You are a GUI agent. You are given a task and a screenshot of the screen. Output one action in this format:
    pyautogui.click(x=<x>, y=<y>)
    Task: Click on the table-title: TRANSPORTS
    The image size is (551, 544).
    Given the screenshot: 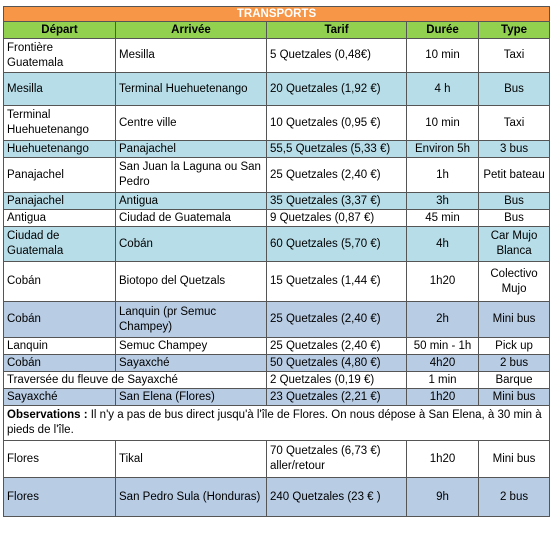 What is the action you would take?
    pyautogui.click(x=276, y=14)
    